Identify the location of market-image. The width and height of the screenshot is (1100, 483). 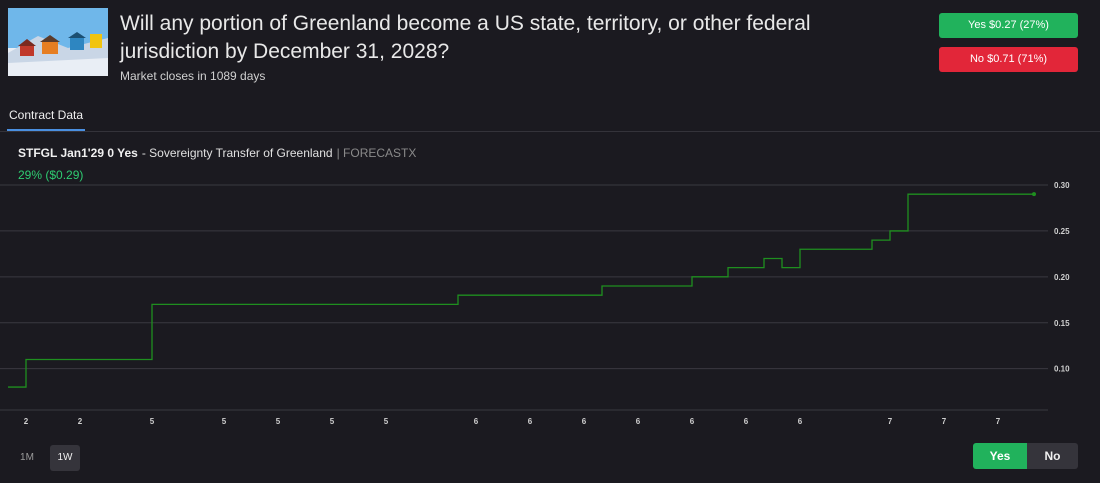
(58, 42).